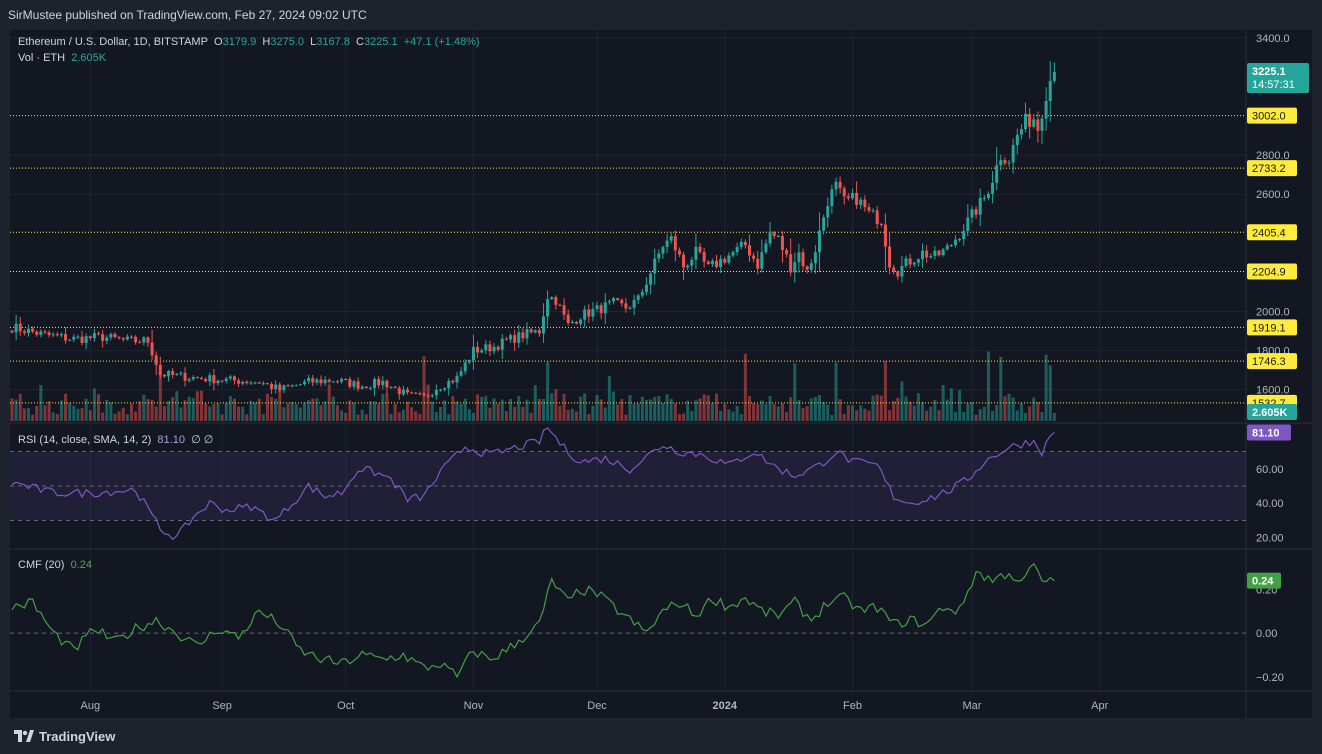 This screenshot has height=754, width=1322. I want to click on cmf-tick-label: 0.00, so click(1266, 634).